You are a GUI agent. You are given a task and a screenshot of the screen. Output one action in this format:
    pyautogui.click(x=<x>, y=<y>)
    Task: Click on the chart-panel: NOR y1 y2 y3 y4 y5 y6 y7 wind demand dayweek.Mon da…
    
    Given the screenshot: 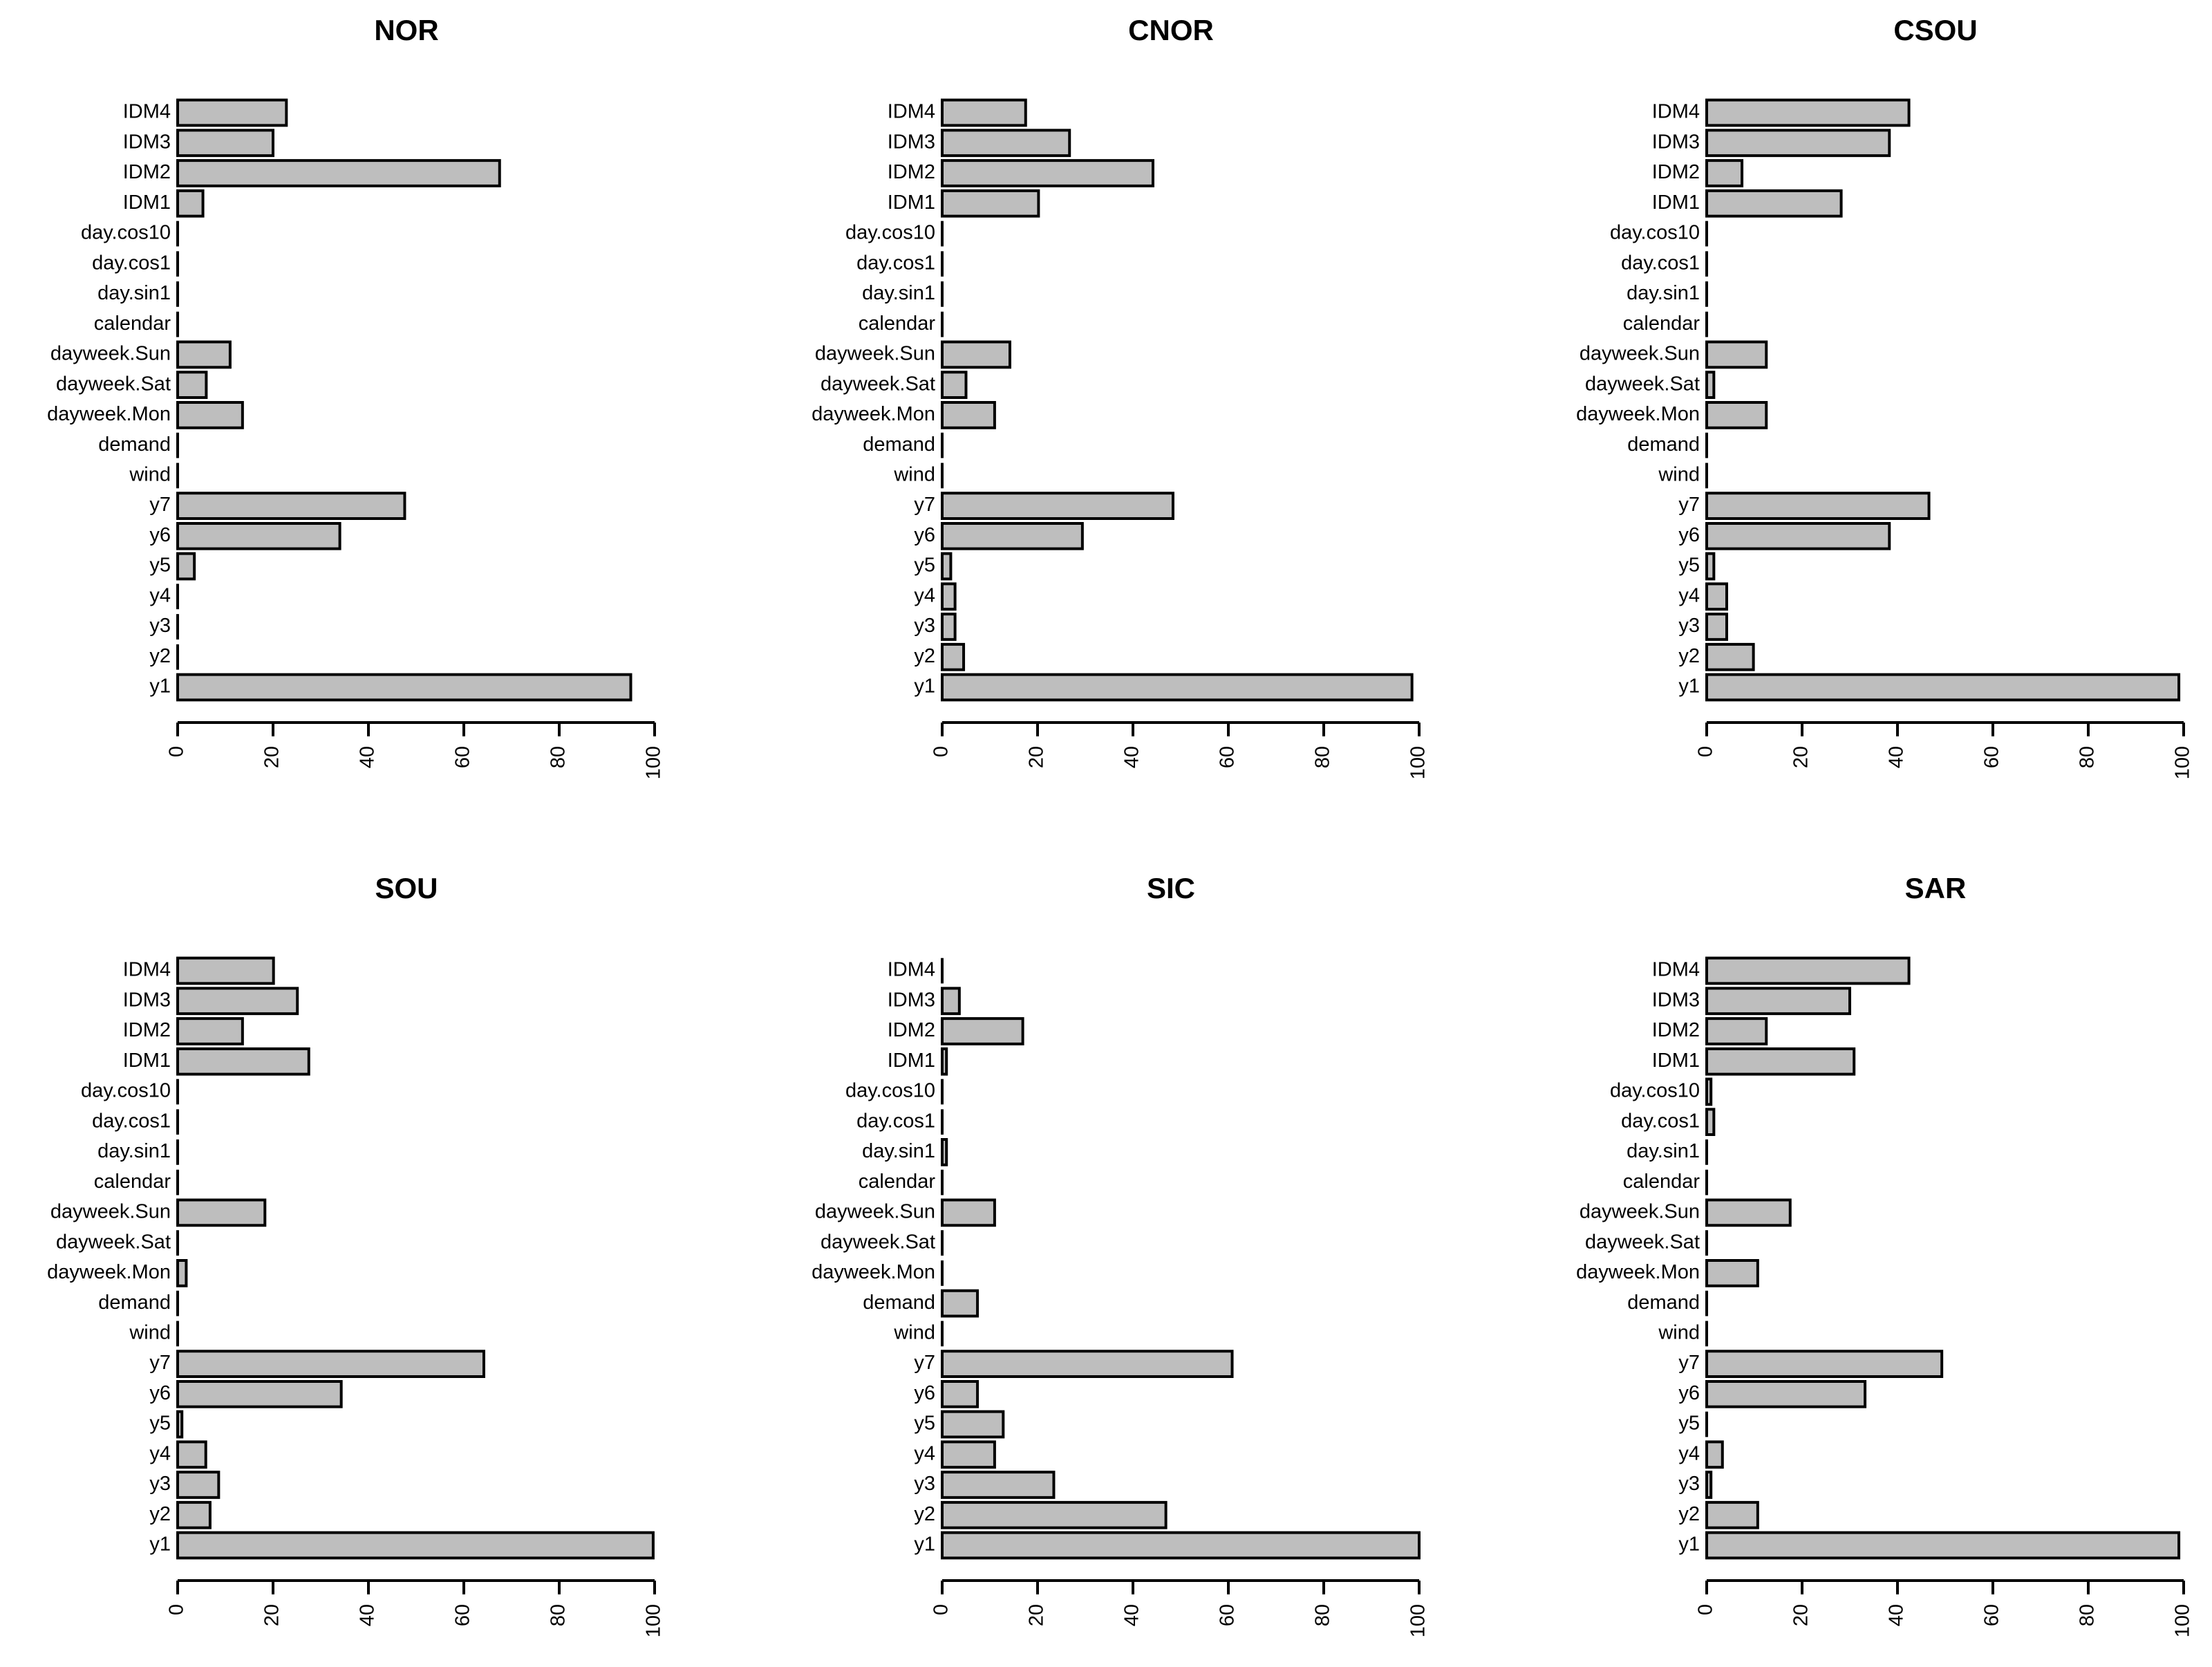 What is the action you would take?
    pyautogui.click(x=356, y=397)
    